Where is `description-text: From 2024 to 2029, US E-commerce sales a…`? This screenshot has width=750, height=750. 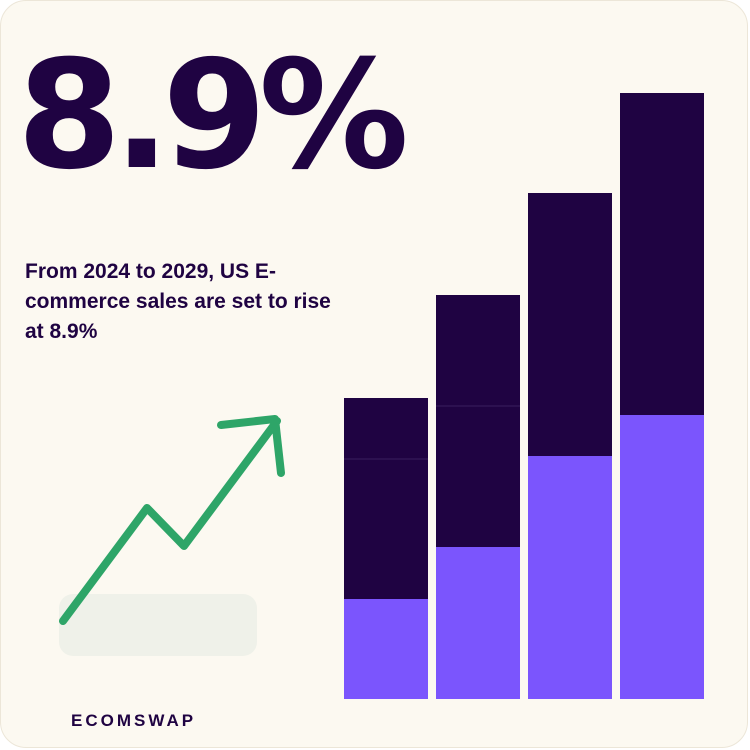
description-text: From 2024 to 2029, US E-commerce sales a… is located at coordinates (178, 301).